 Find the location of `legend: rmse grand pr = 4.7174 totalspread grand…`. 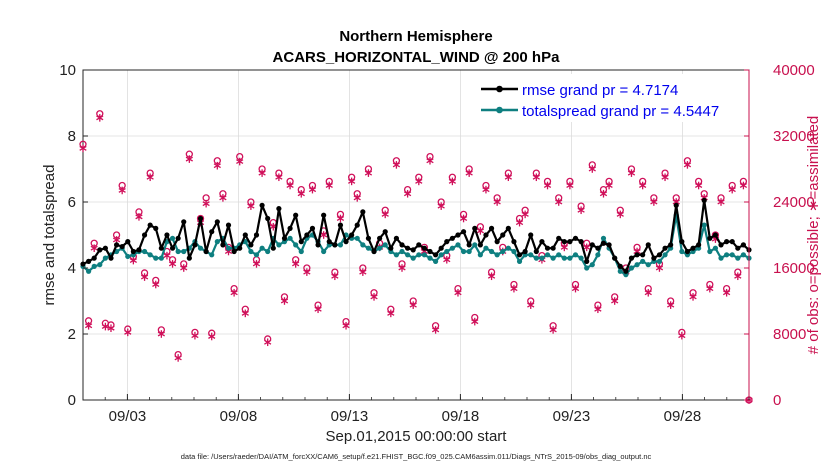

legend: rmse grand pr = 4.7174 totalspread grand… is located at coordinates (610, 98).